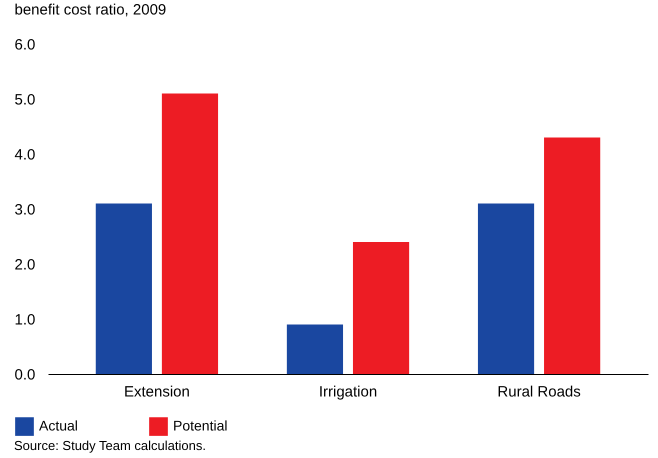  I want to click on legend-label: Actual, so click(58, 426).